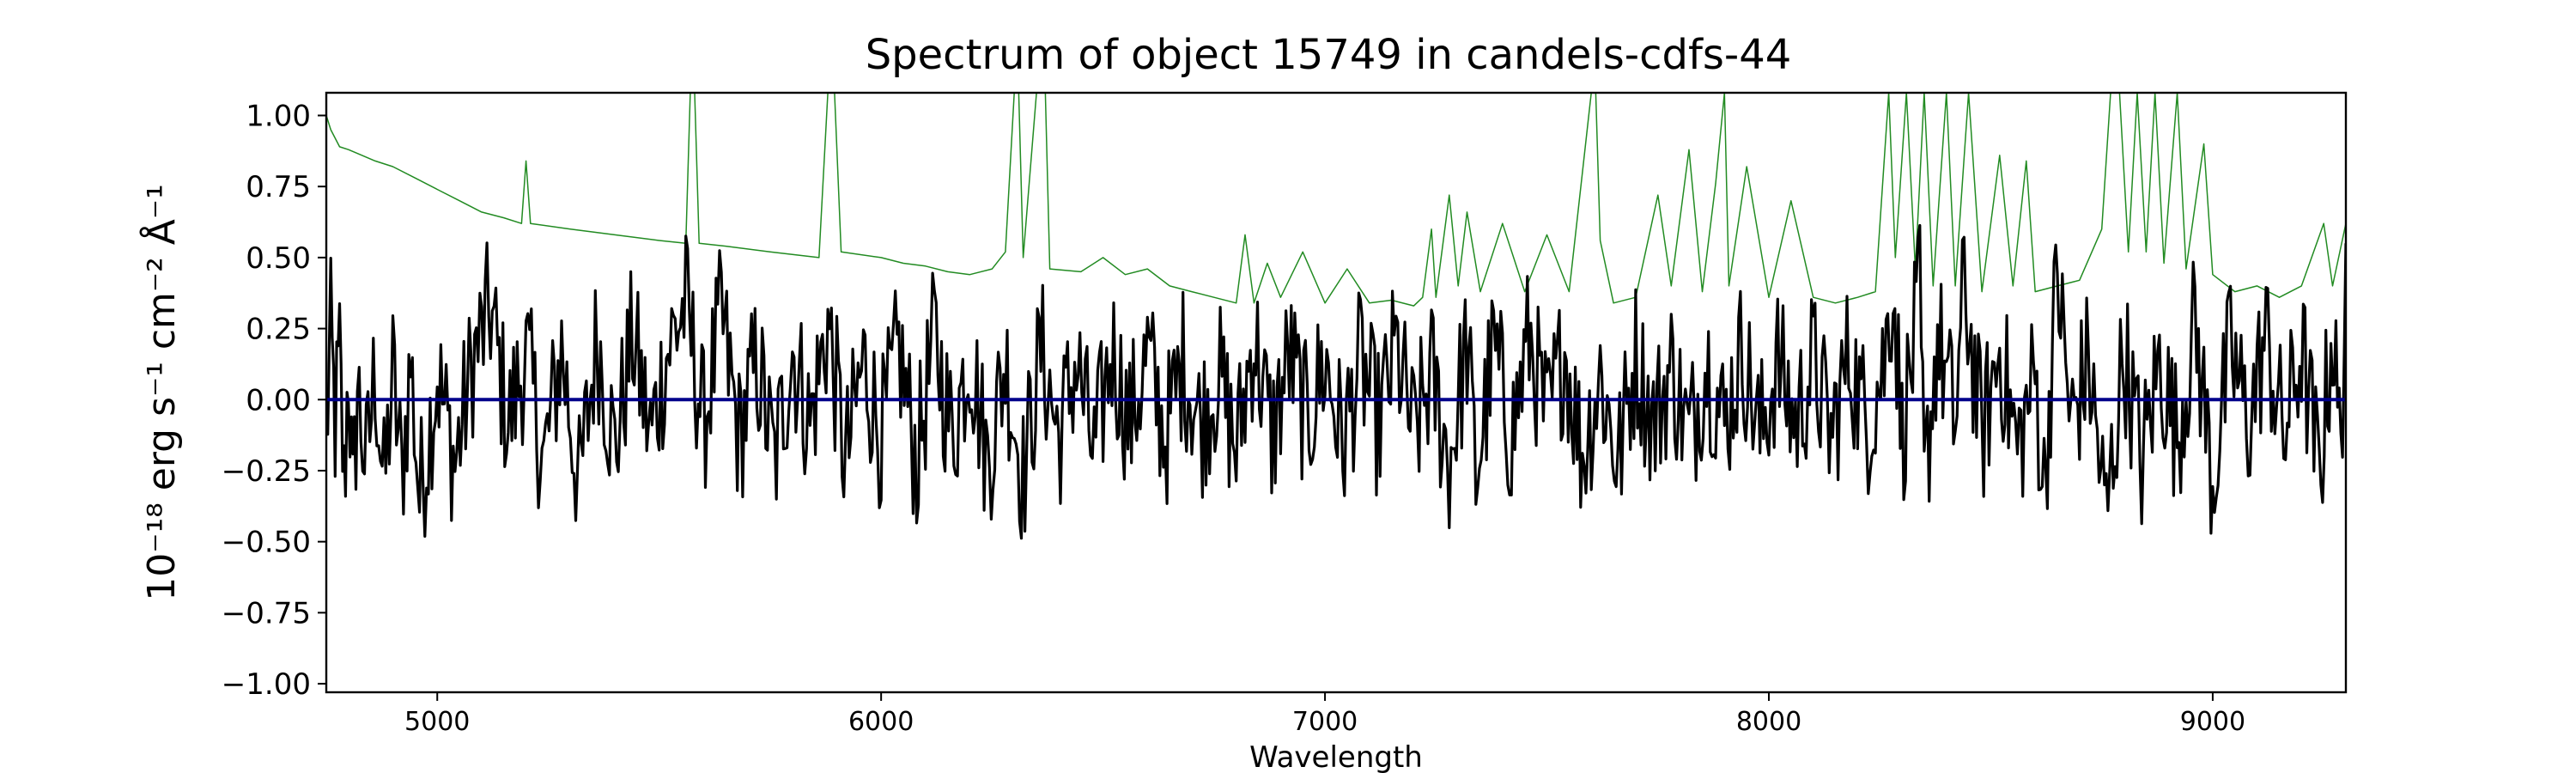 The width and height of the screenshot is (2576, 773). What do you see at coordinates (279, 258) in the screenshot?
I see `y-tick-label: 0.50` at bounding box center [279, 258].